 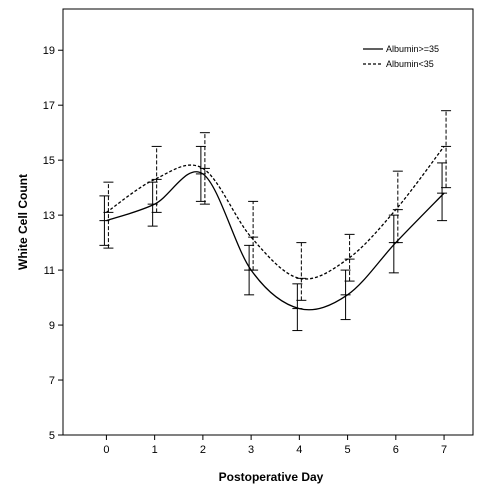 What do you see at coordinates (348, 450) in the screenshot?
I see `x-tick-label: 5` at bounding box center [348, 450].